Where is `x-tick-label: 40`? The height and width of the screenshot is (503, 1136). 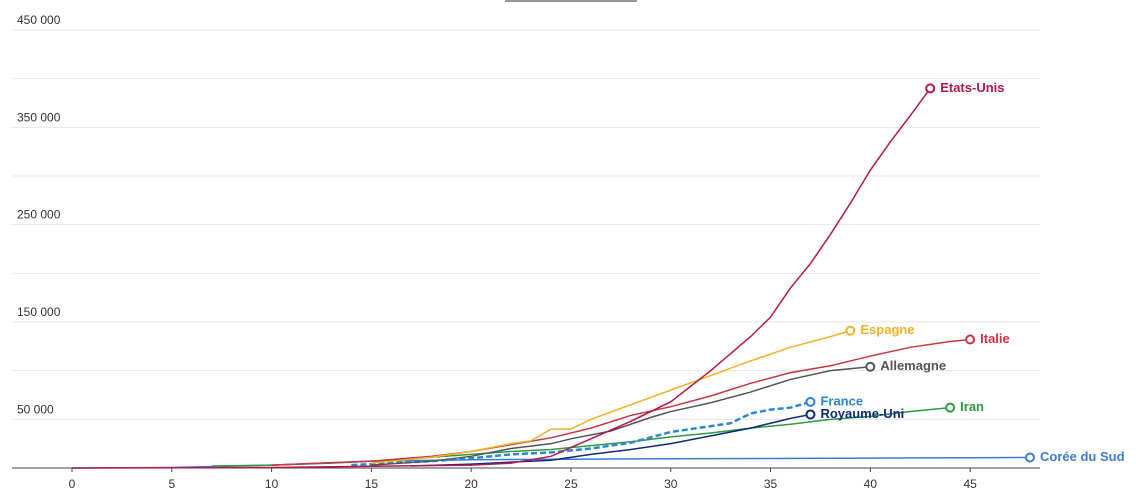
x-tick-label: 40 is located at coordinates (871, 484).